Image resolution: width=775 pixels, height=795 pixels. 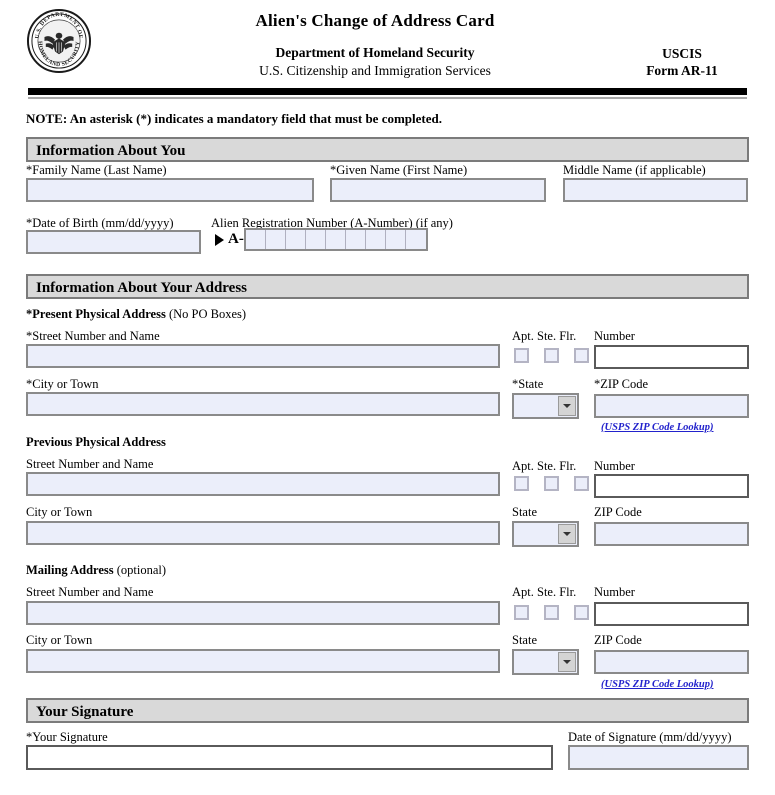 I want to click on present-zip-lookup-link: (USPS ZIP Code Lookup), so click(x=657, y=427).